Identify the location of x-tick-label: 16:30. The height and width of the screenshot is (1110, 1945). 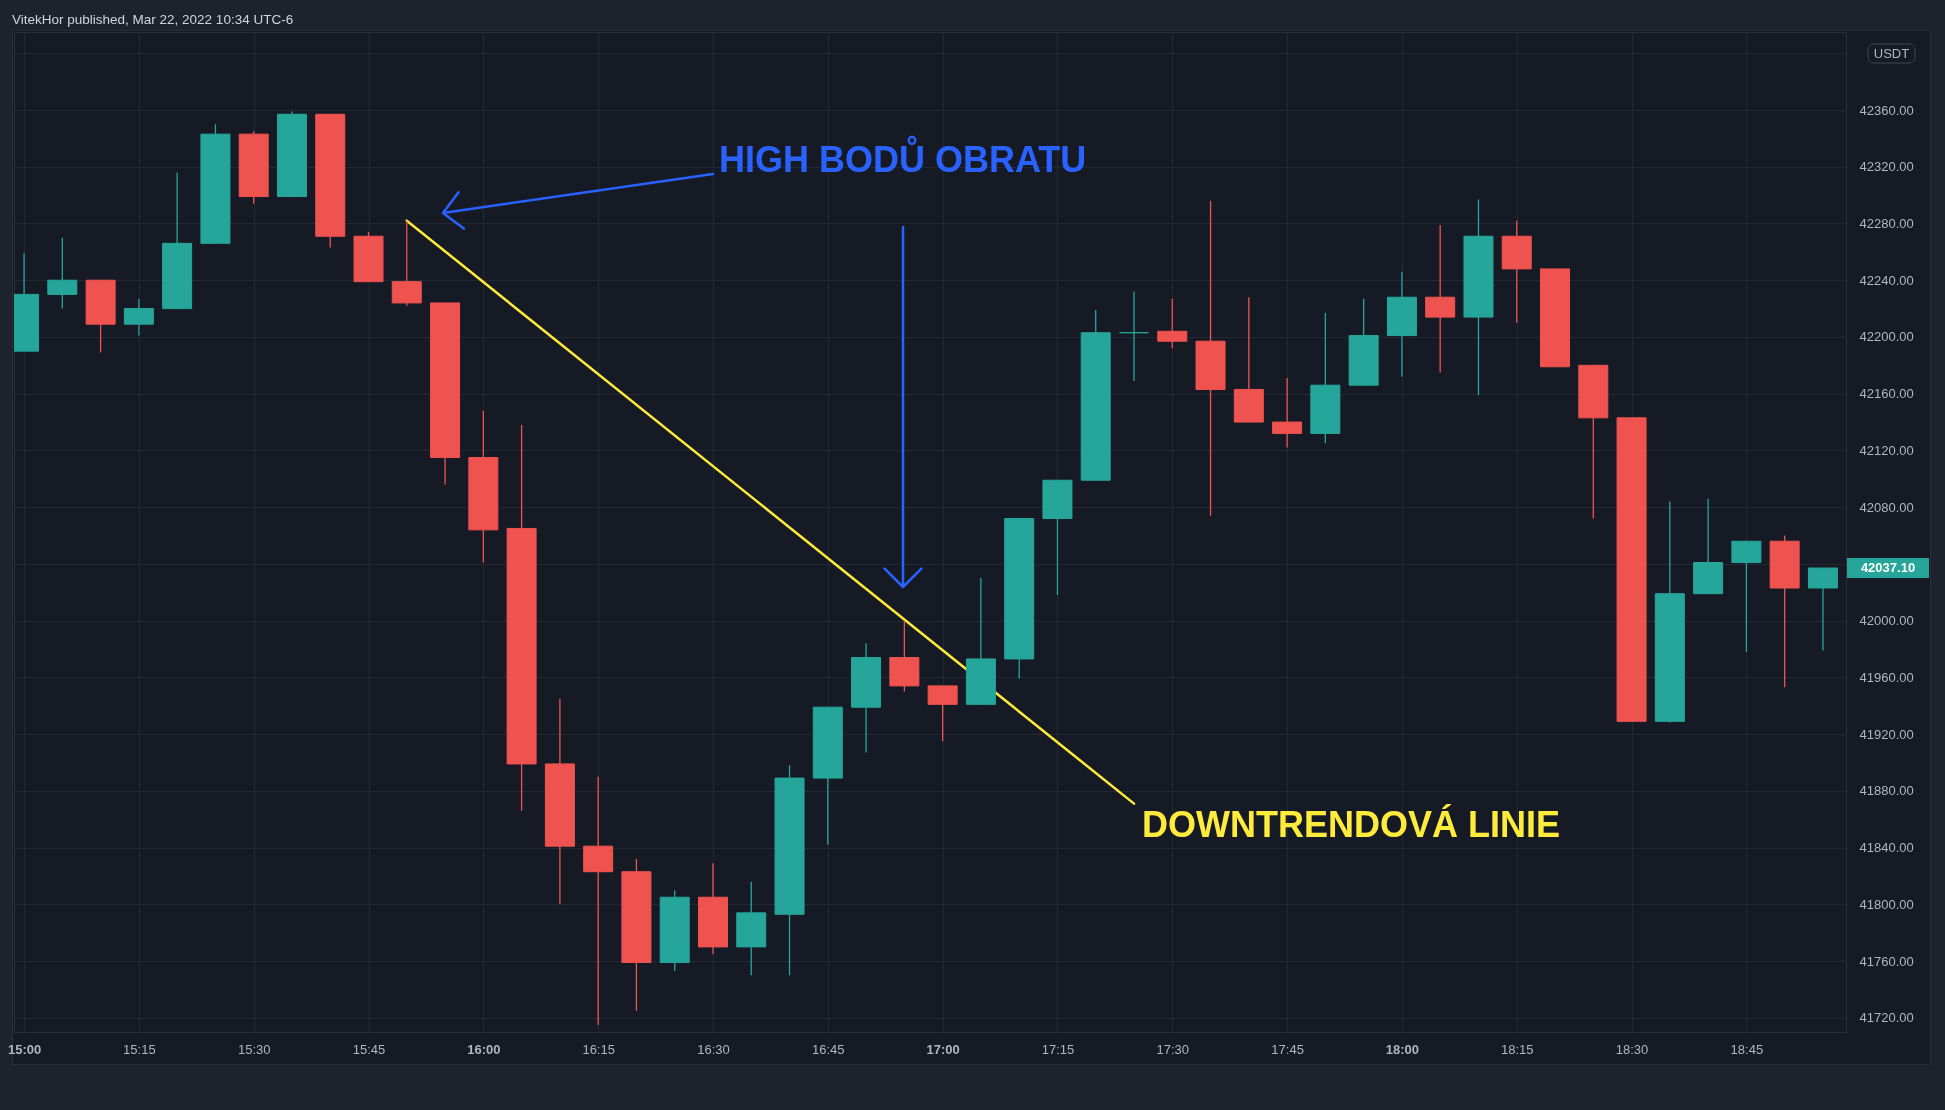
(713, 1049).